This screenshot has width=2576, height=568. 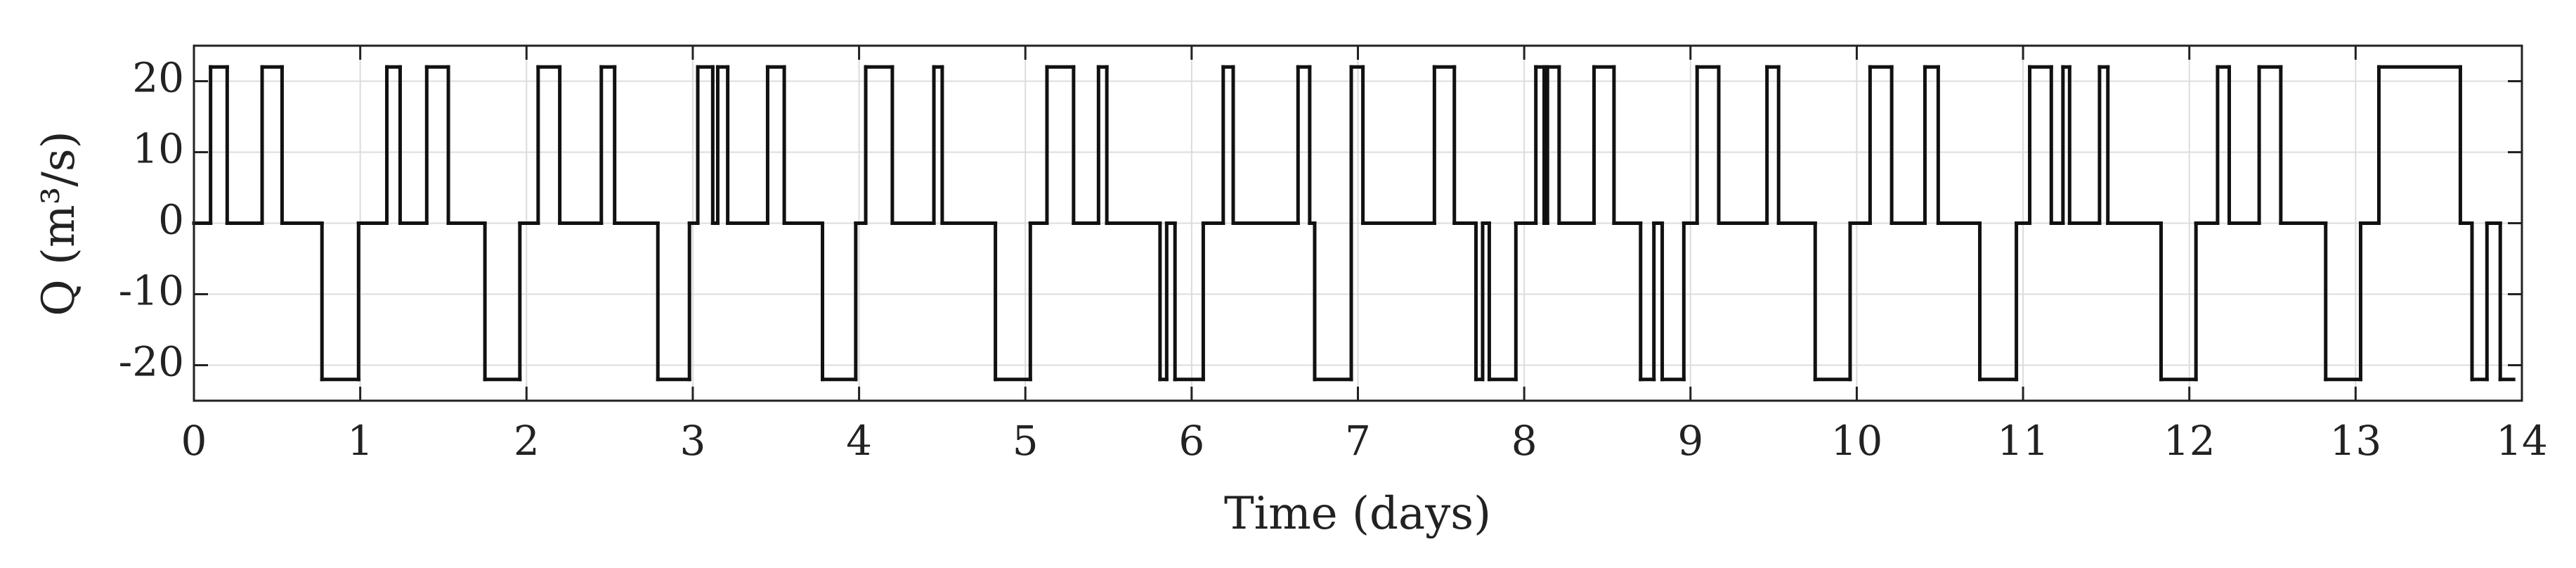 I want to click on x-tick-label: 14, so click(x=2522, y=441).